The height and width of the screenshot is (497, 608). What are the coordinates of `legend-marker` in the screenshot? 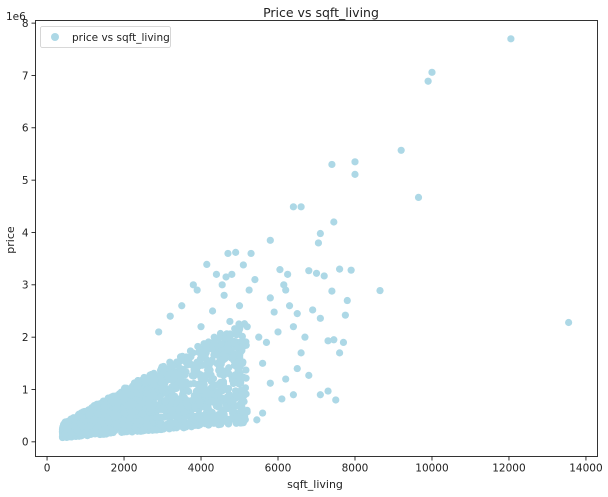 It's located at (55, 37).